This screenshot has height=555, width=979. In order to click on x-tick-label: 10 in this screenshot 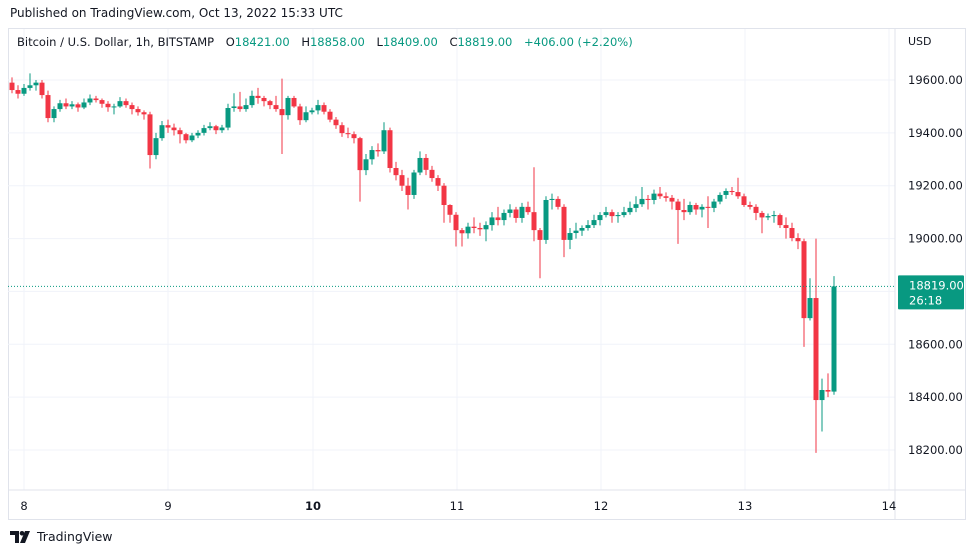, I will do `click(313, 506)`.